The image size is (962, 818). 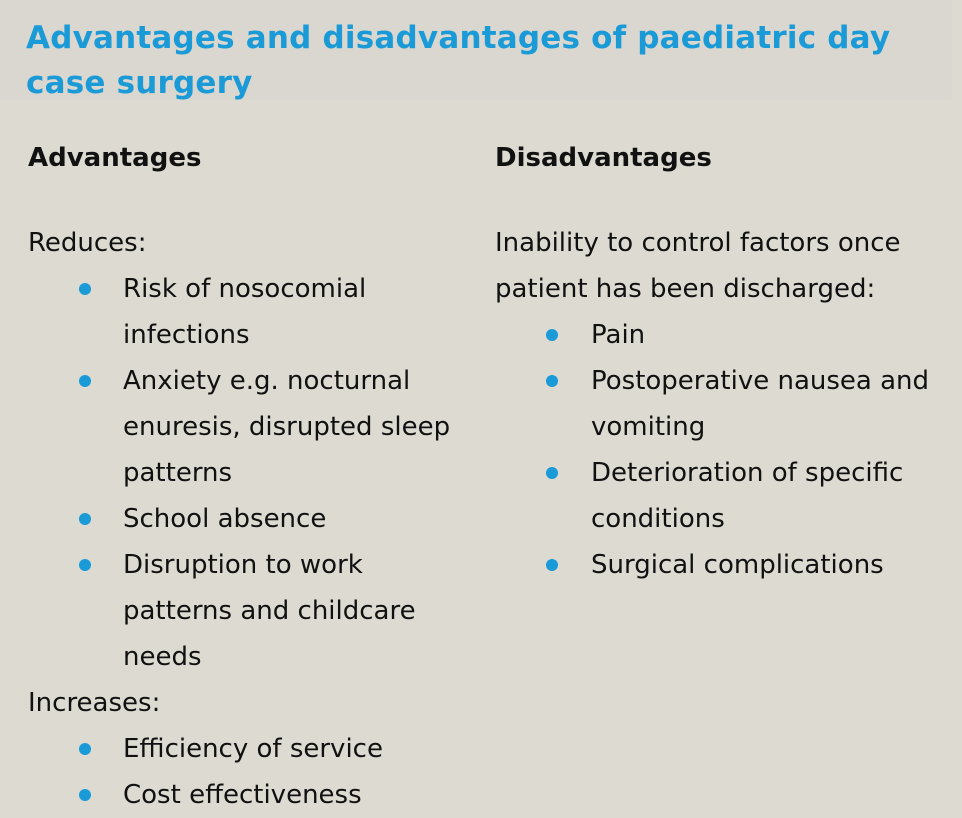 I want to click on list-item-text: Cost effectiveness, so click(x=242, y=795).